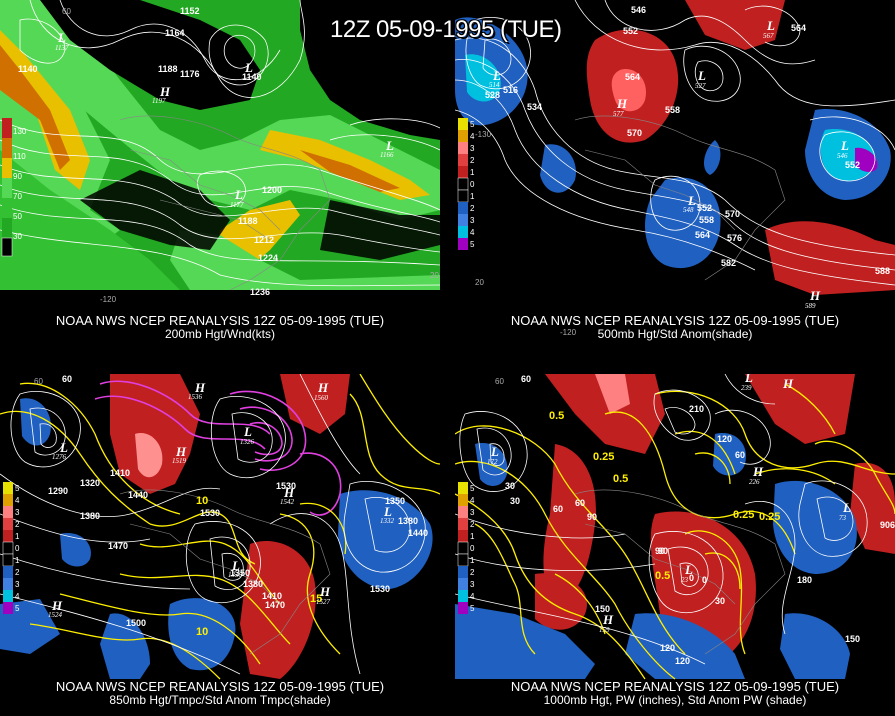 Image resolution: width=895 pixels, height=716 pixels. What do you see at coordinates (202, 501) in the screenshot?
I see `temp-label: 10` at bounding box center [202, 501].